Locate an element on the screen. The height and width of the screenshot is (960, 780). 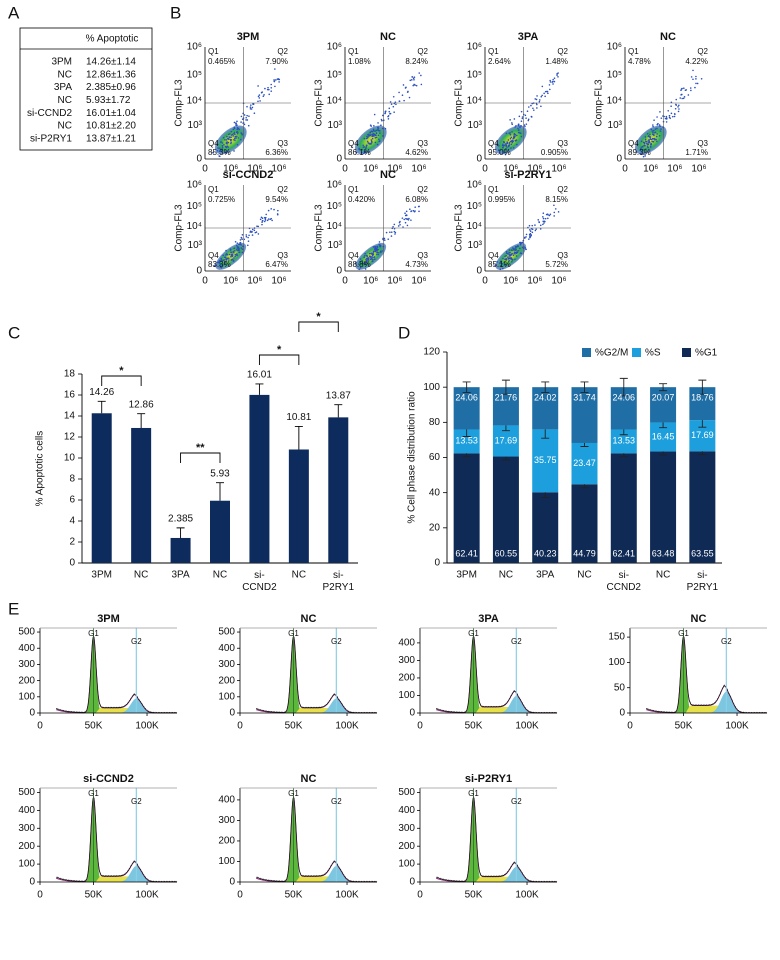
significance-label: ** is located at coordinates (200, 448).